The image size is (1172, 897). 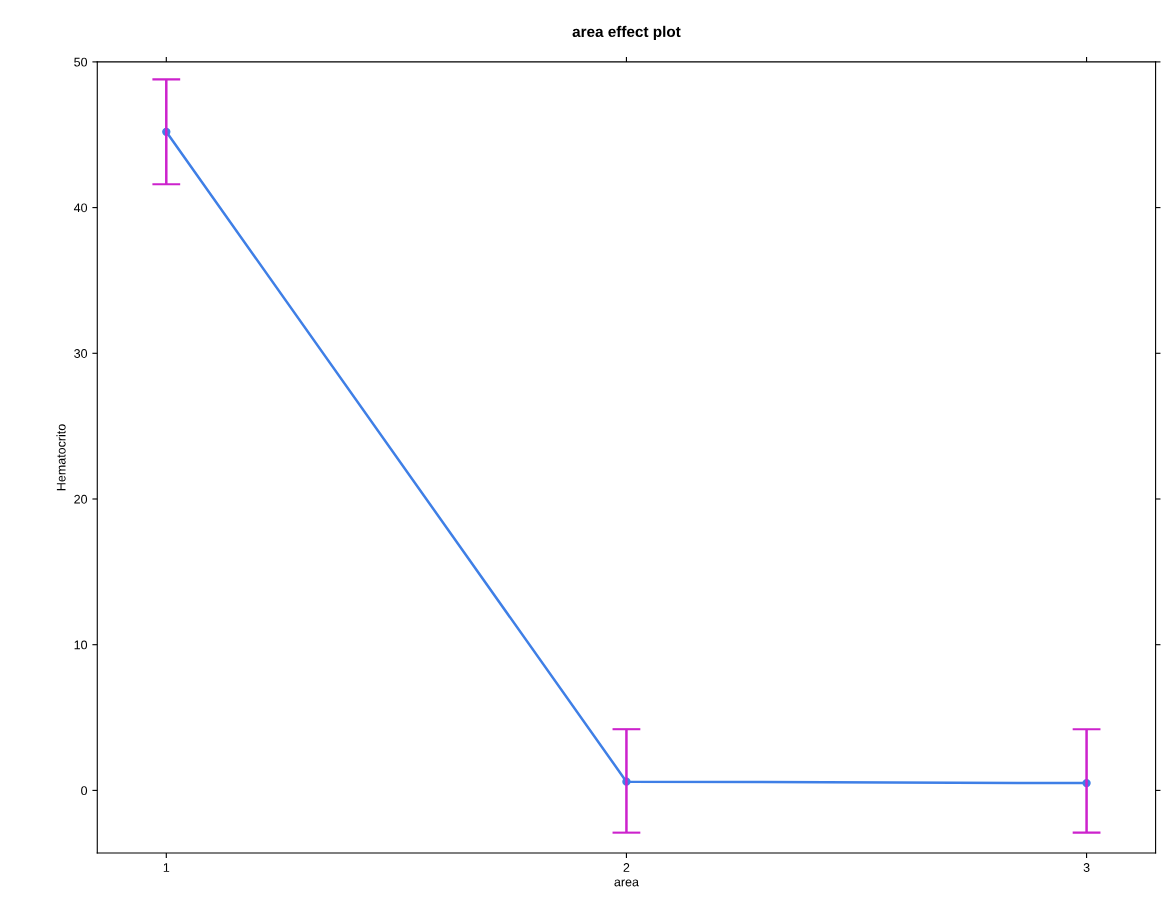 What do you see at coordinates (81, 645) in the screenshot?
I see `y-tick-label: 10` at bounding box center [81, 645].